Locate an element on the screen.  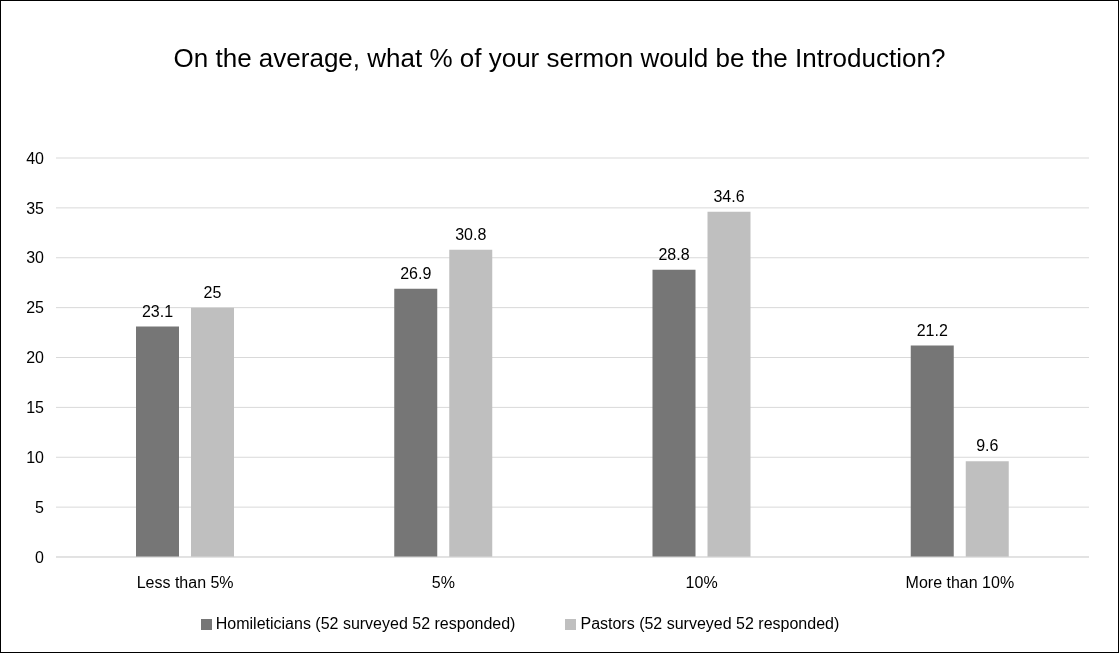
data-label: 26.9 is located at coordinates (416, 273).